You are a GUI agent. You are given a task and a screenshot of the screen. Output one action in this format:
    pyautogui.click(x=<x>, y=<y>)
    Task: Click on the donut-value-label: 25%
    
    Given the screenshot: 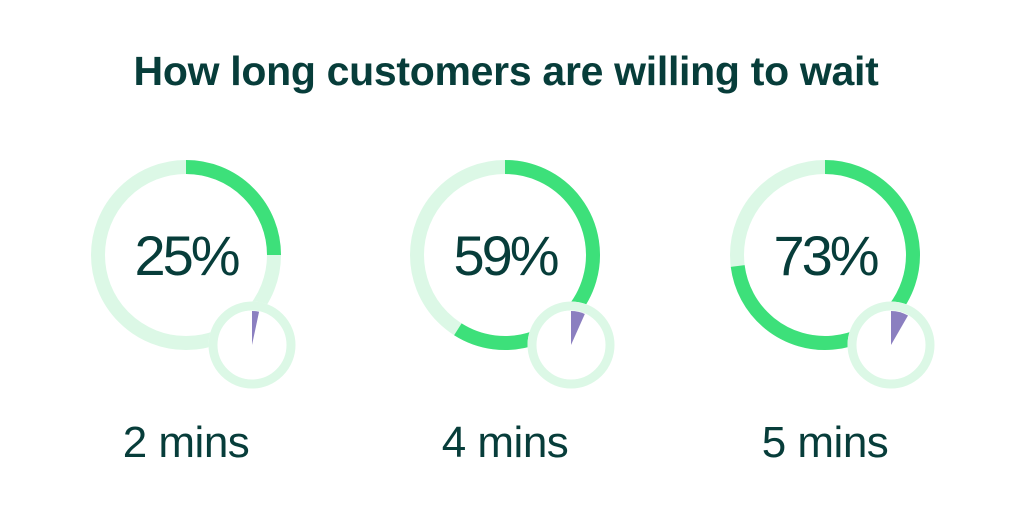 What is the action you would take?
    pyautogui.click(x=186, y=255)
    